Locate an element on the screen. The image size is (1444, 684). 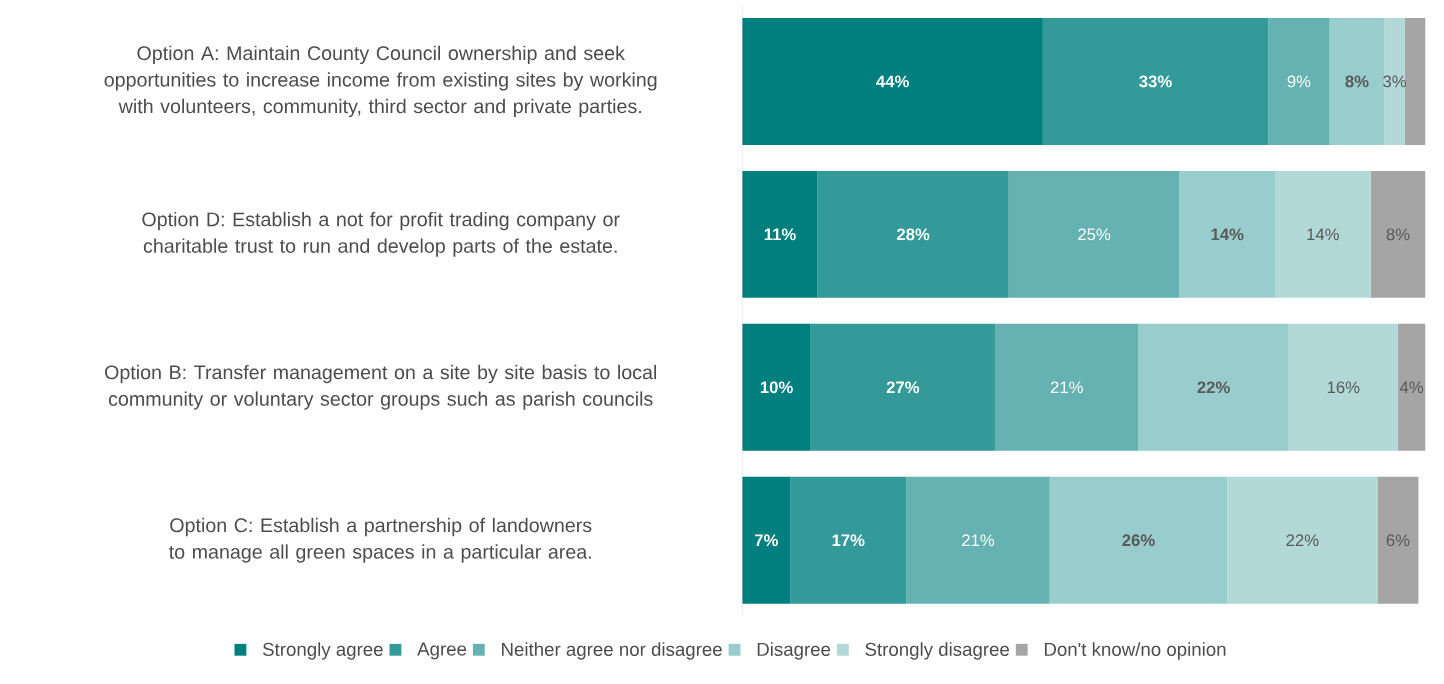
data-label: 17% is located at coordinates (848, 540).